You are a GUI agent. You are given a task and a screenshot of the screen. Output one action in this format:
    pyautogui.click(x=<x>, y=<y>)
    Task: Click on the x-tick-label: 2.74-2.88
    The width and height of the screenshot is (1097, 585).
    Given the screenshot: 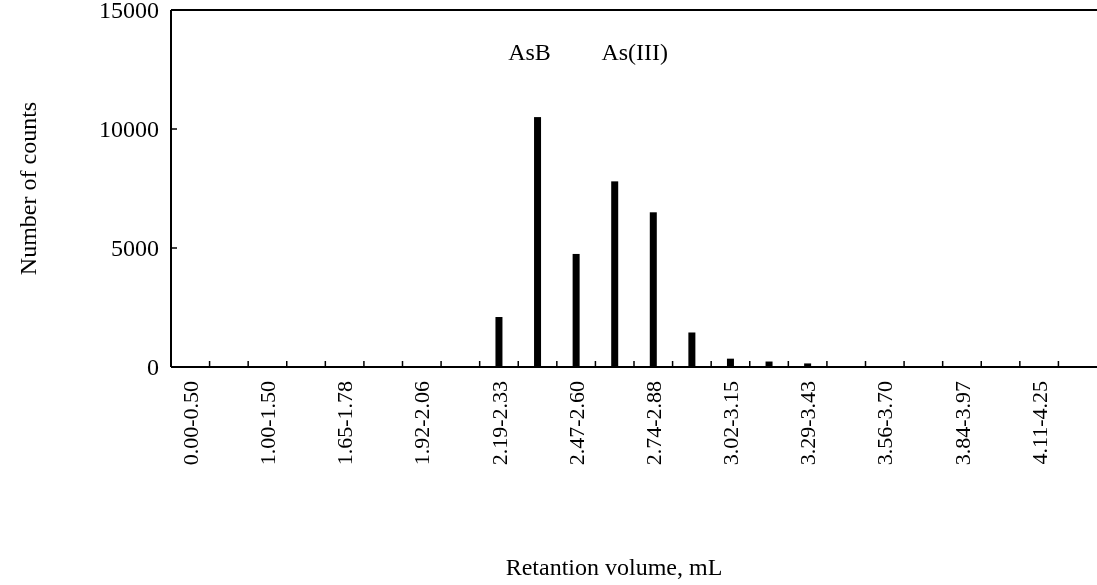 What is the action you would take?
    pyautogui.click(x=653, y=423)
    